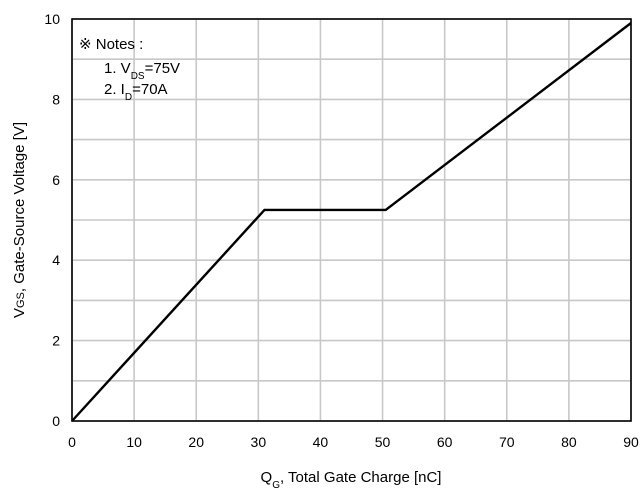 The width and height of the screenshot is (640, 492). I want to click on y-tick-label: 6, so click(56, 180).